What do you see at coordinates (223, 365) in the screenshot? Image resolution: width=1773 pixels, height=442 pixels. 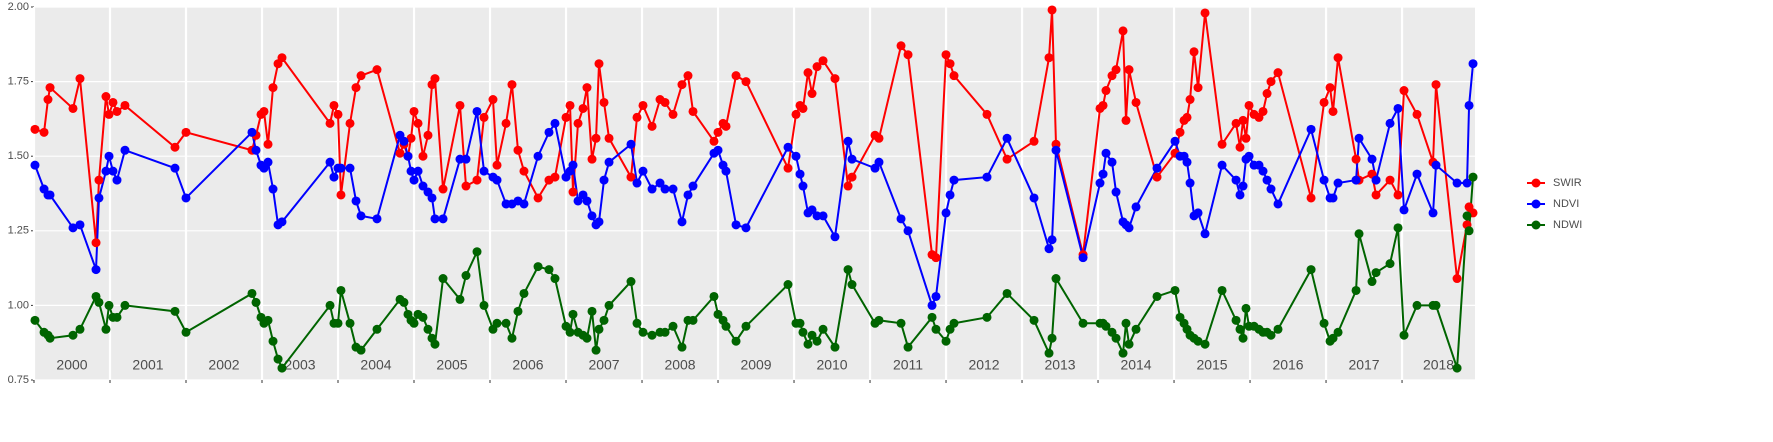 I see `x-tick-label: 2002` at bounding box center [223, 365].